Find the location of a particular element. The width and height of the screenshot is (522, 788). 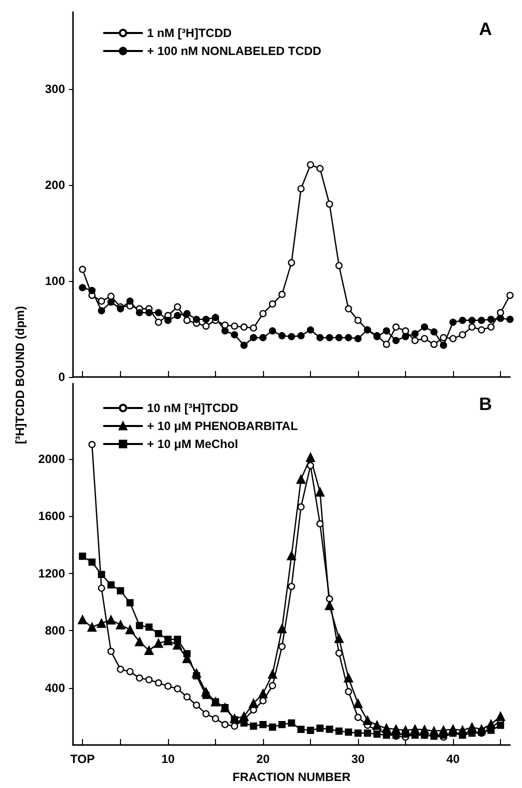

annotation: A is located at coordinates (485, 29).